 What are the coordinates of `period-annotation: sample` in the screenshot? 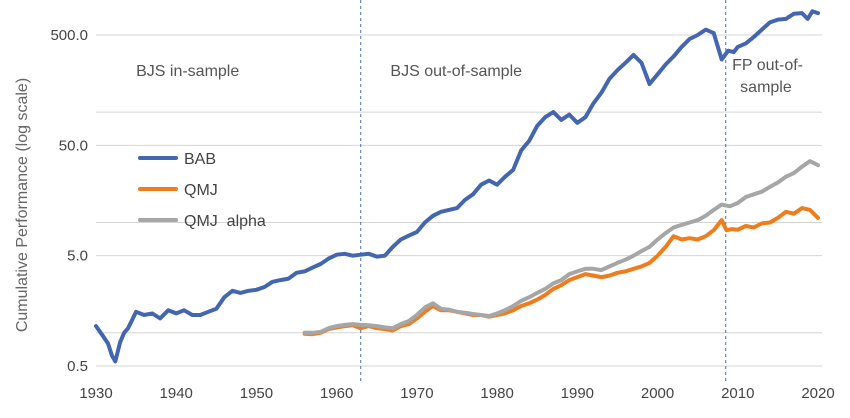 It's located at (766, 87).